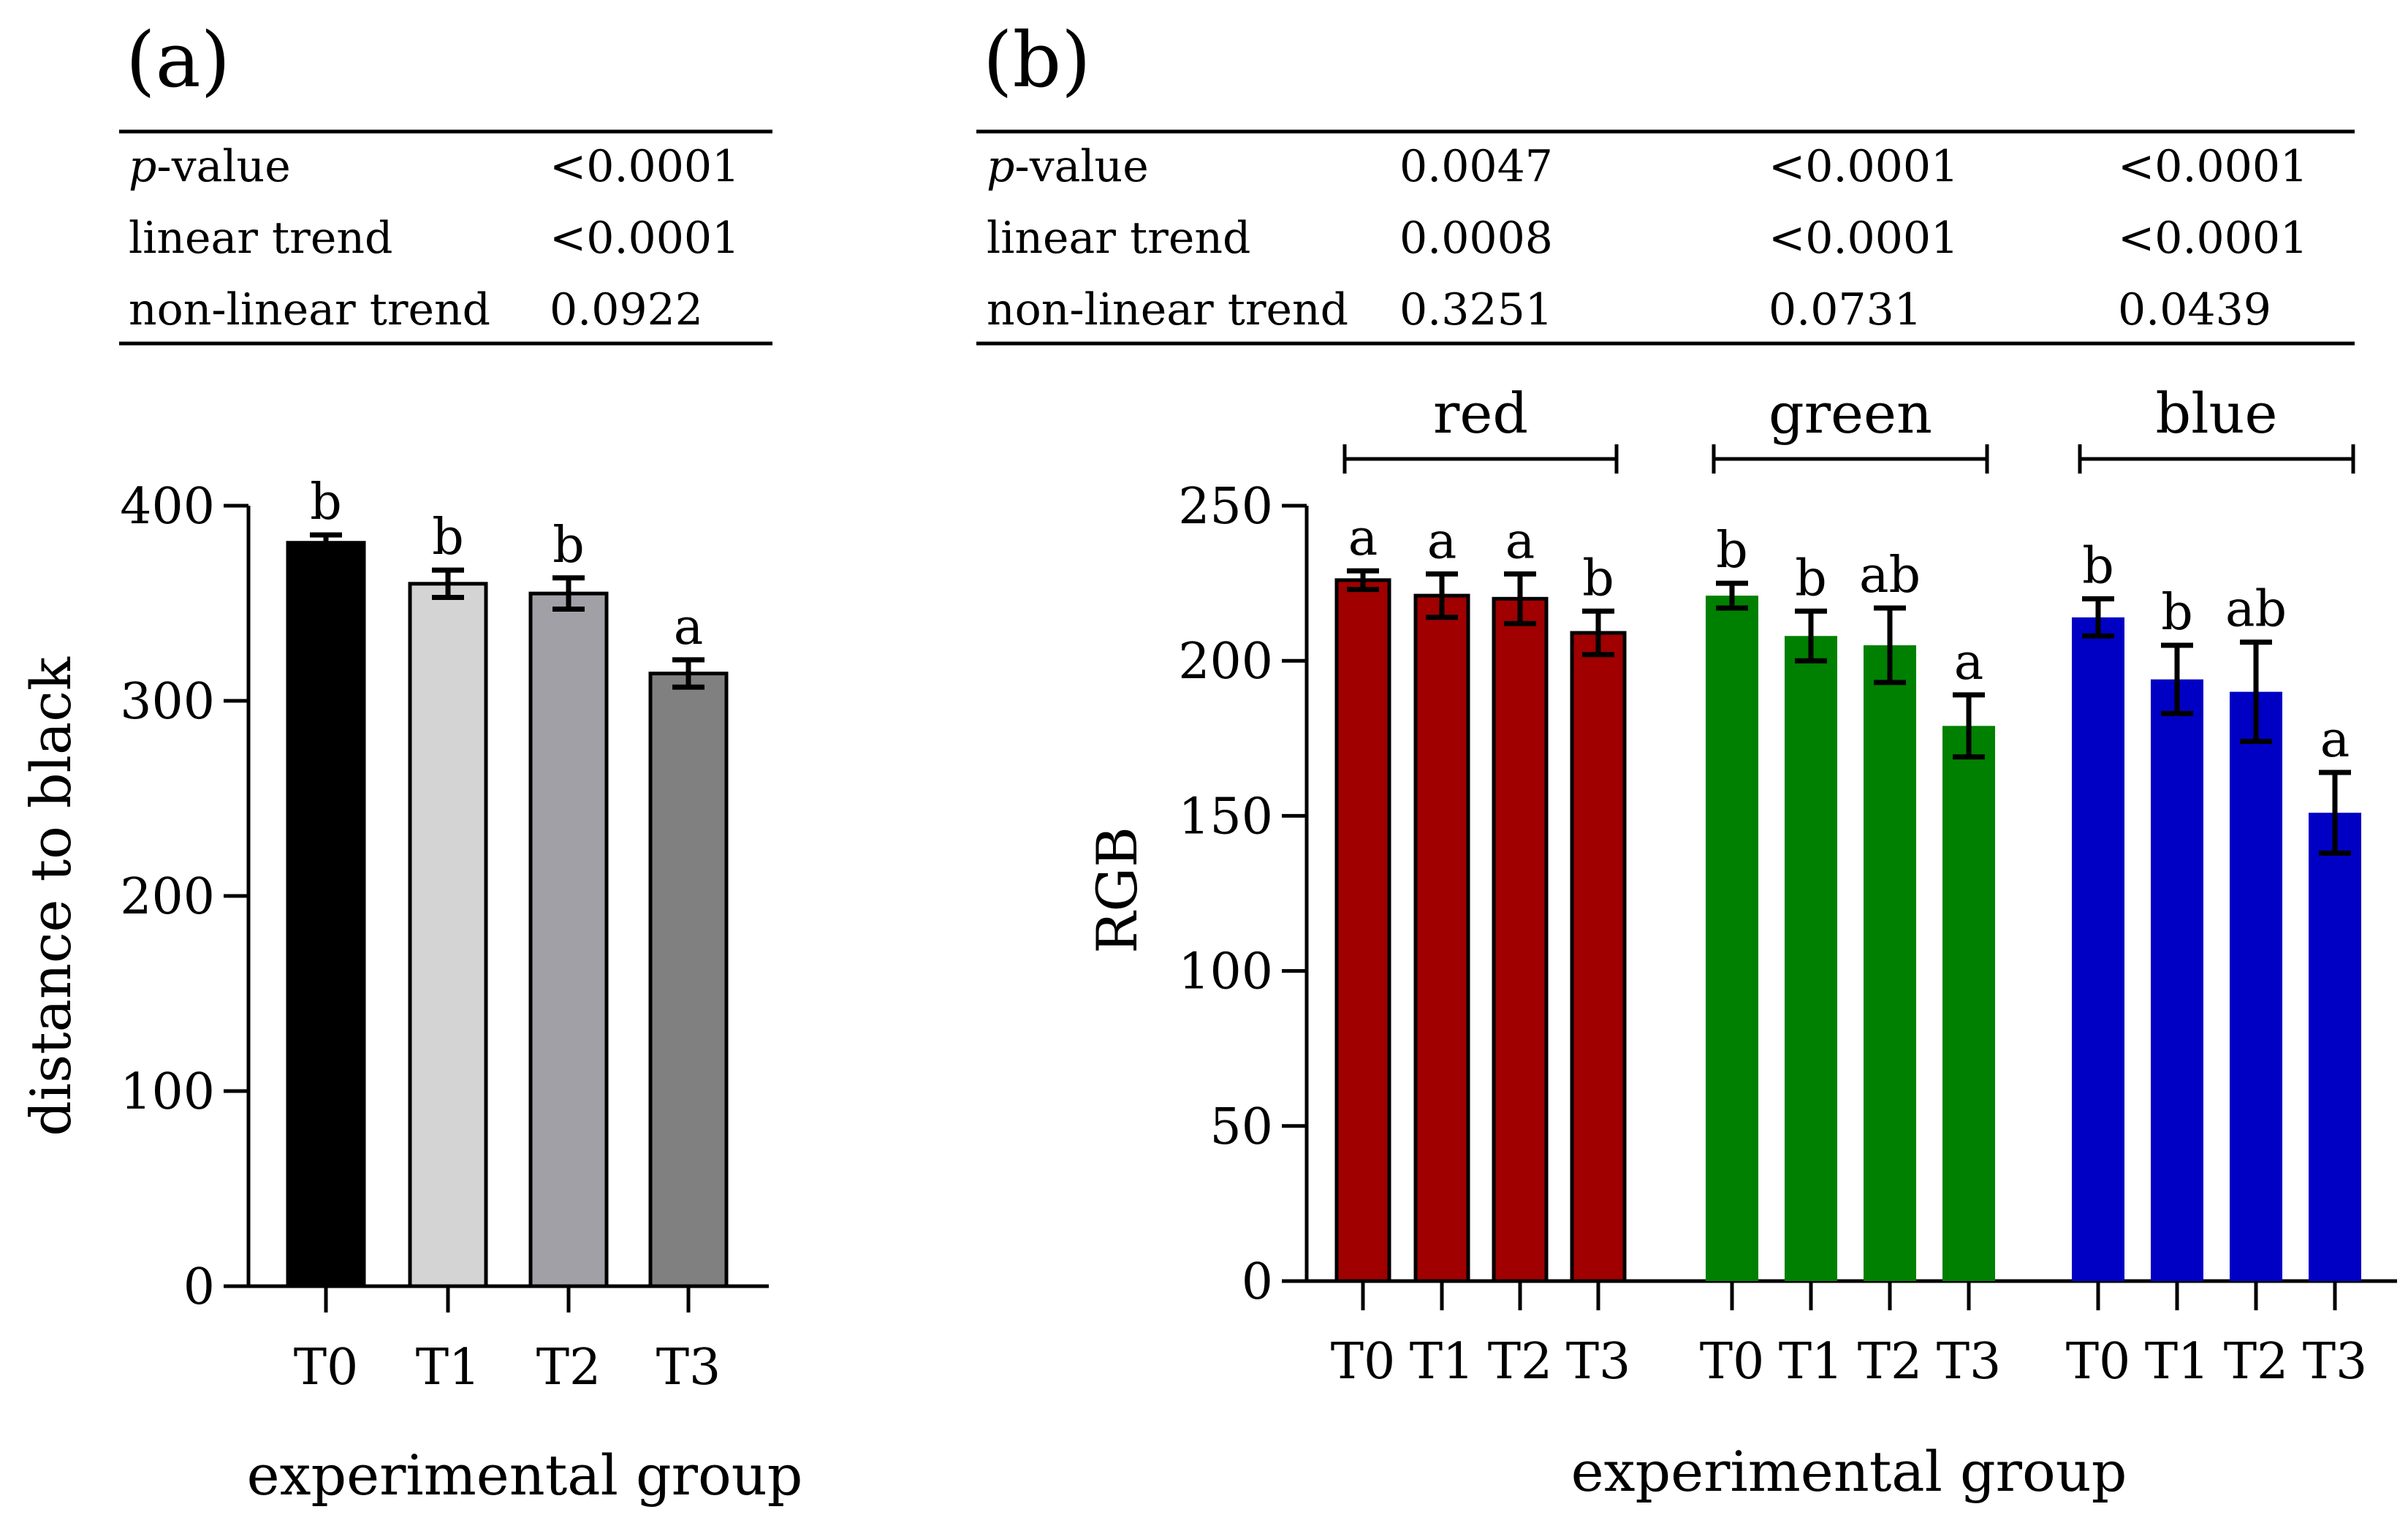 The height and width of the screenshot is (1531, 2408). Describe the element at coordinates (1845, 309) in the screenshot. I see `stats-cell: 0.0731` at that location.